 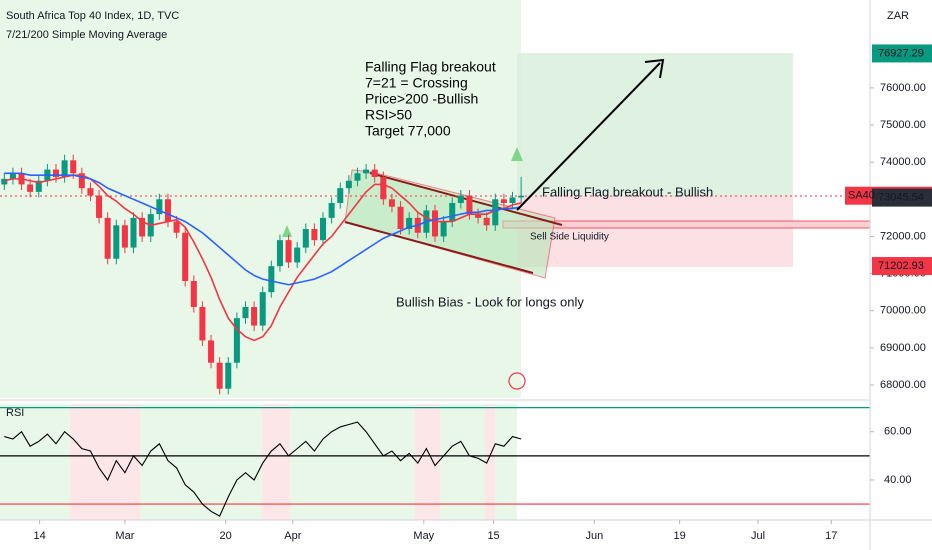 I want to click on breakout-label: Falling Flag breakout - Bullish, so click(x=627, y=191).